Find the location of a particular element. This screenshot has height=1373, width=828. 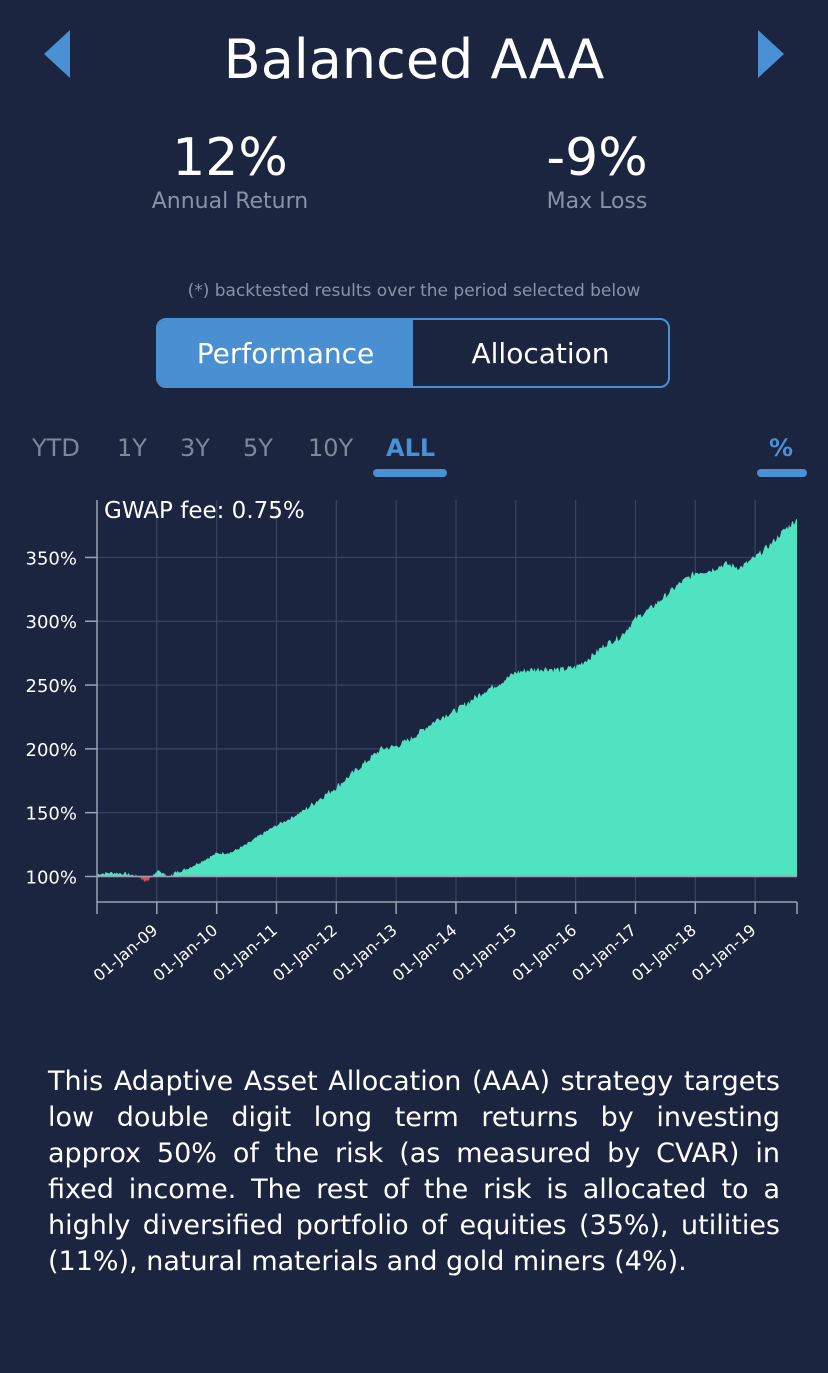

range-tab-10y: 10Y is located at coordinates (331, 448).